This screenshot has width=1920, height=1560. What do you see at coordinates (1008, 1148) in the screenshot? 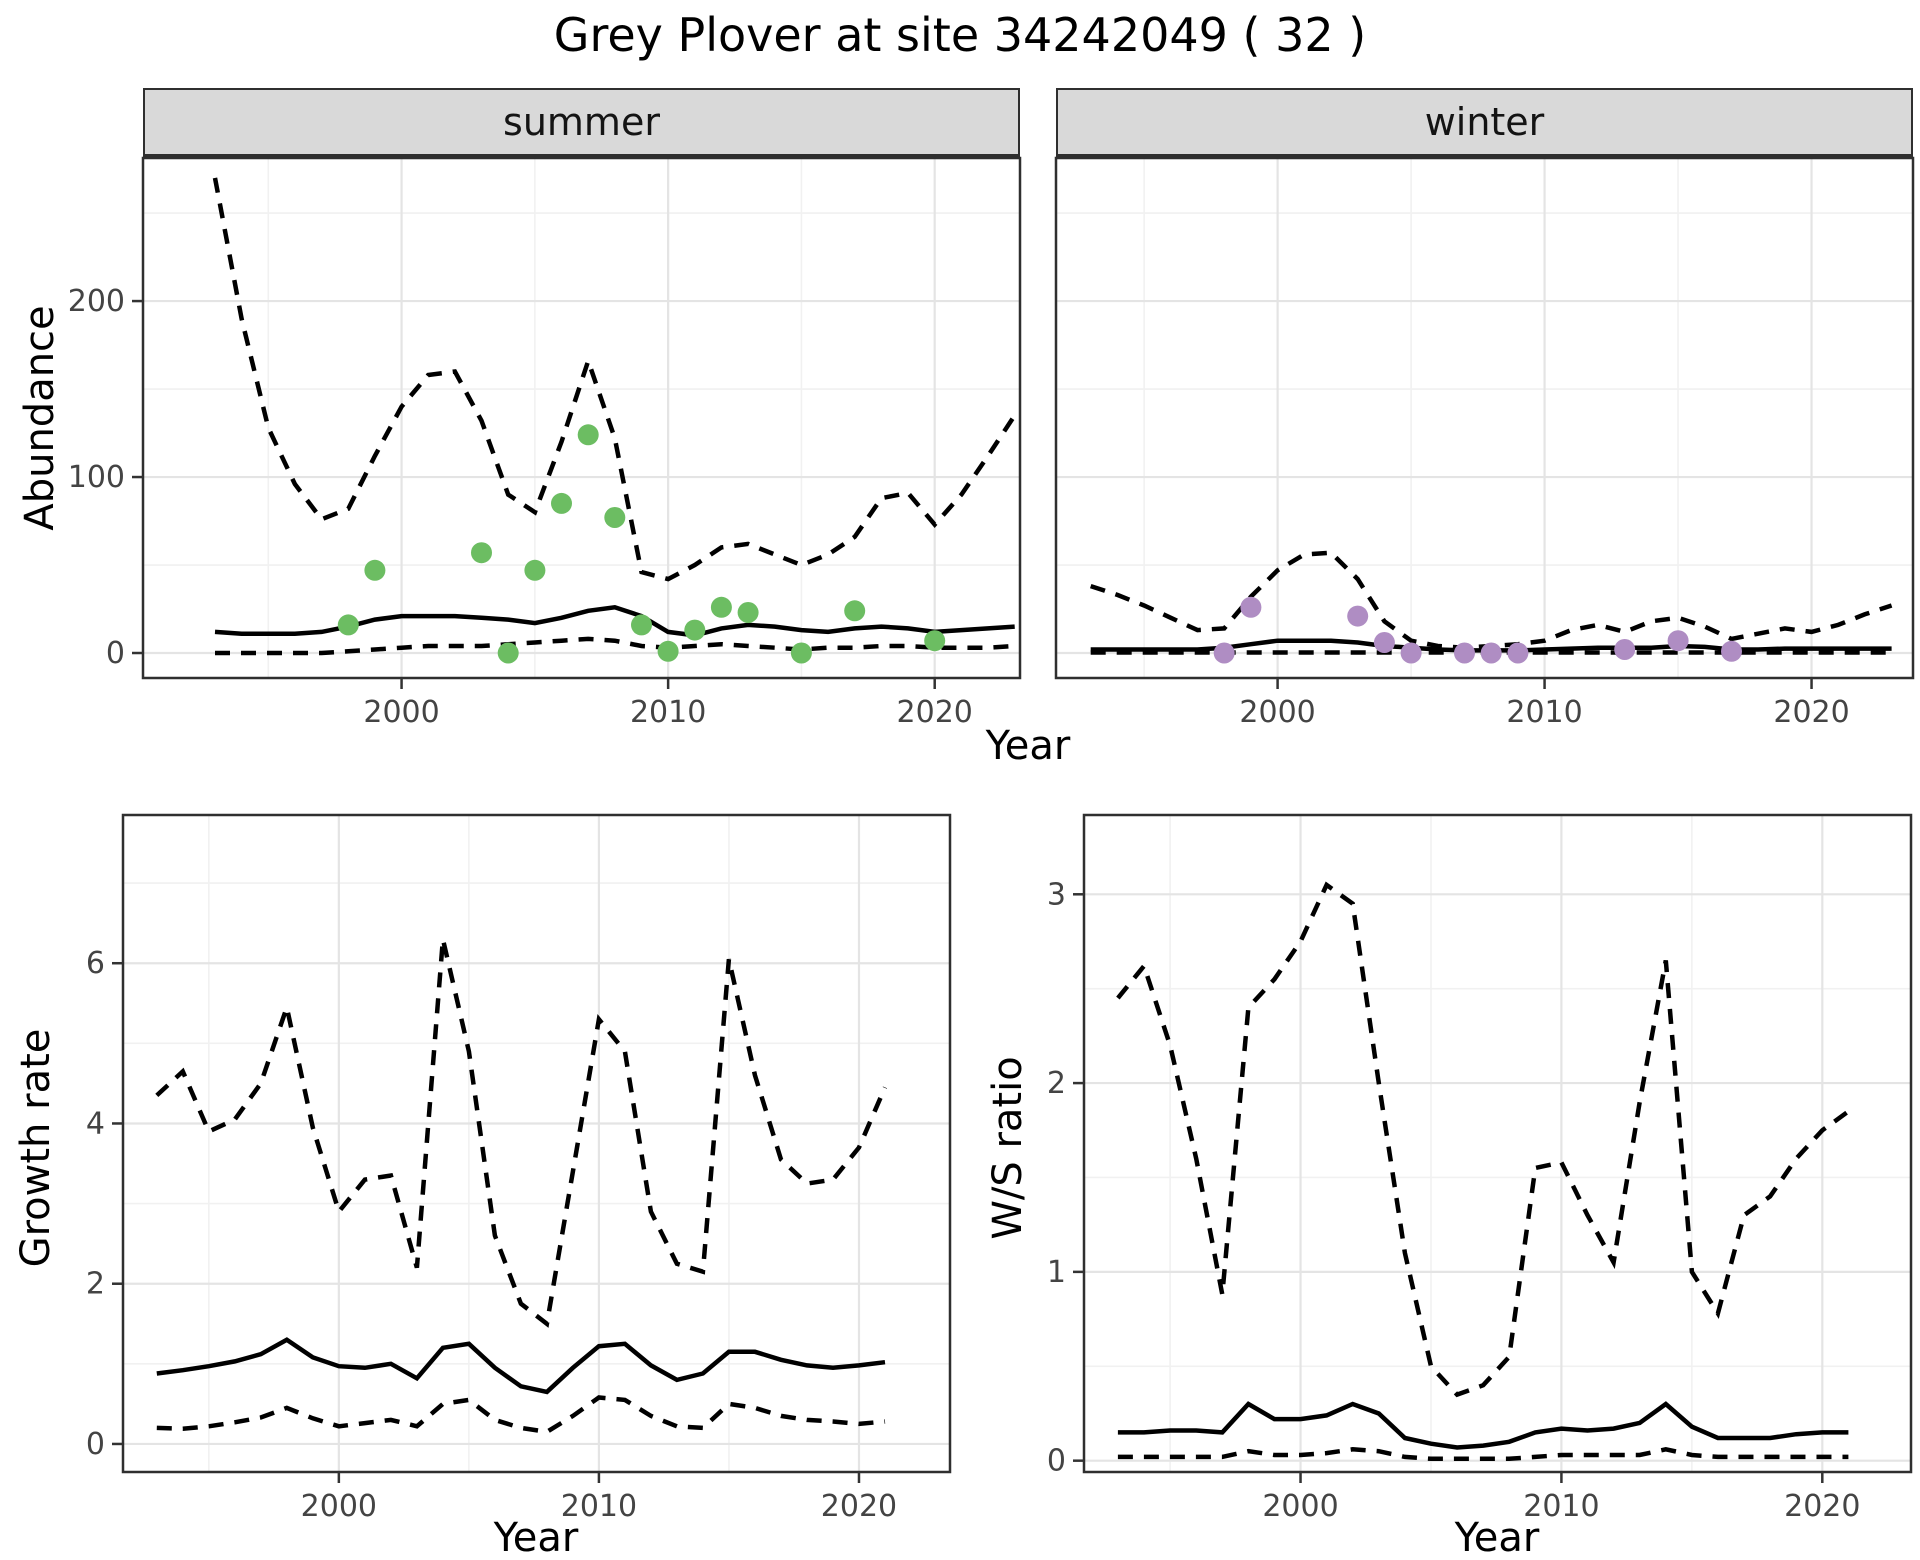
I see `y-axis-title-ws-ratio: W/S ratio` at bounding box center [1008, 1148].